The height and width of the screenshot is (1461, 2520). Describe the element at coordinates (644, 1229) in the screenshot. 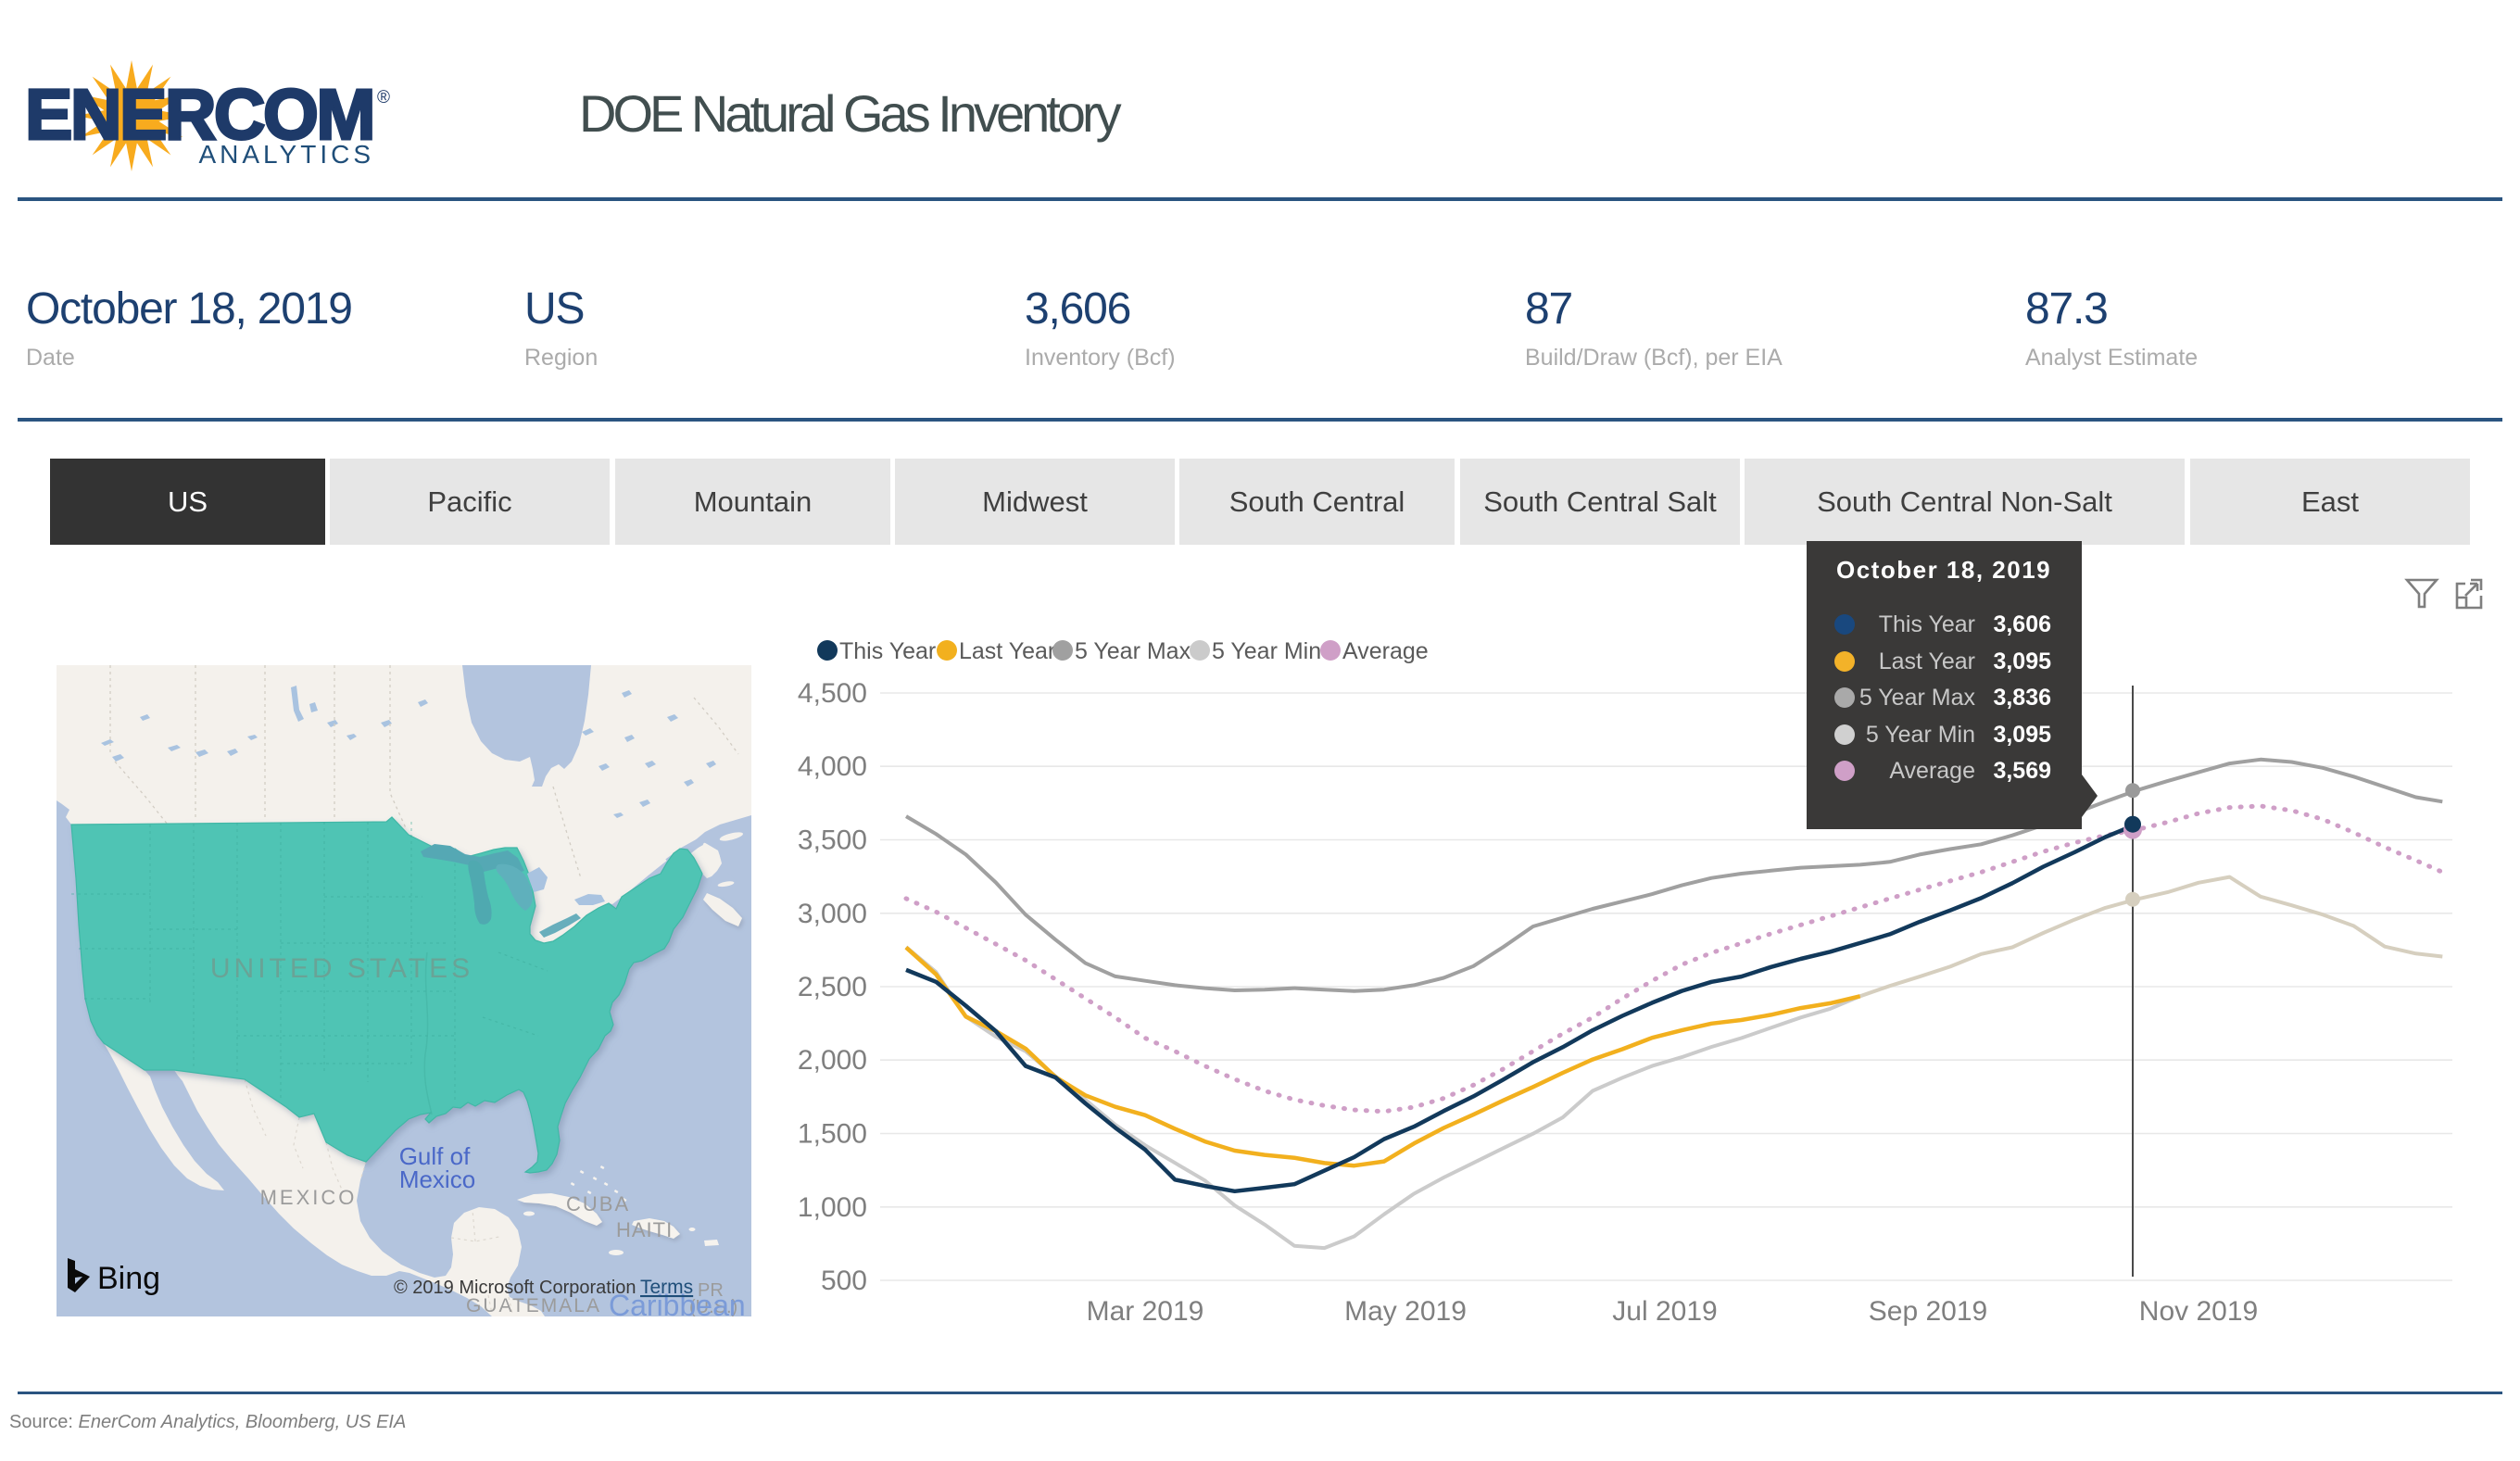

I see `svg-text: HAITI` at that location.